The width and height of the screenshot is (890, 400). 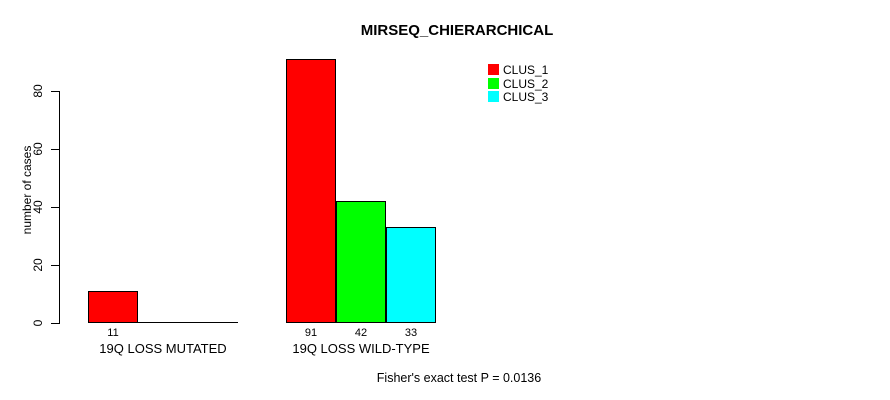 I want to click on x-category-label: 19Q LOSS MUTATED, so click(x=163, y=348).